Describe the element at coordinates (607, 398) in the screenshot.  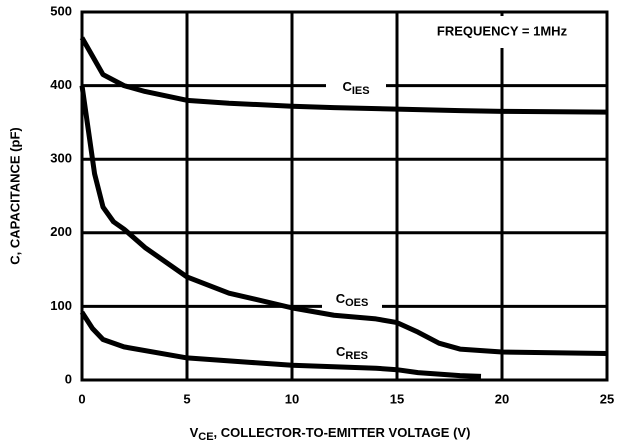
I see `x-tick-label: 25` at that location.